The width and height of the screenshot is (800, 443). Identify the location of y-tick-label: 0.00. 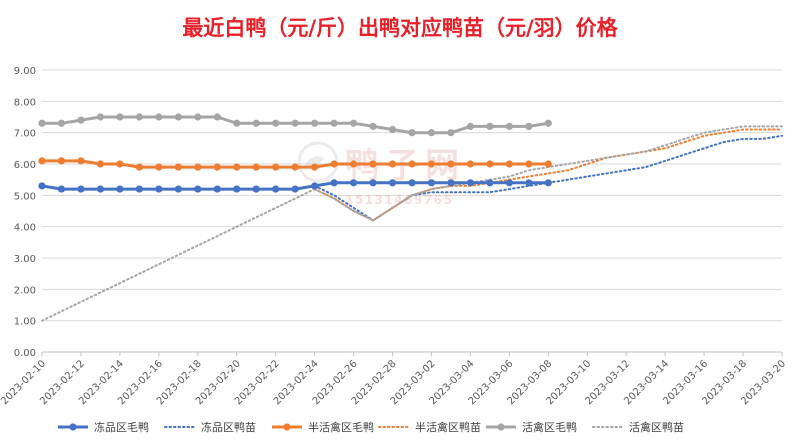
(25, 353).